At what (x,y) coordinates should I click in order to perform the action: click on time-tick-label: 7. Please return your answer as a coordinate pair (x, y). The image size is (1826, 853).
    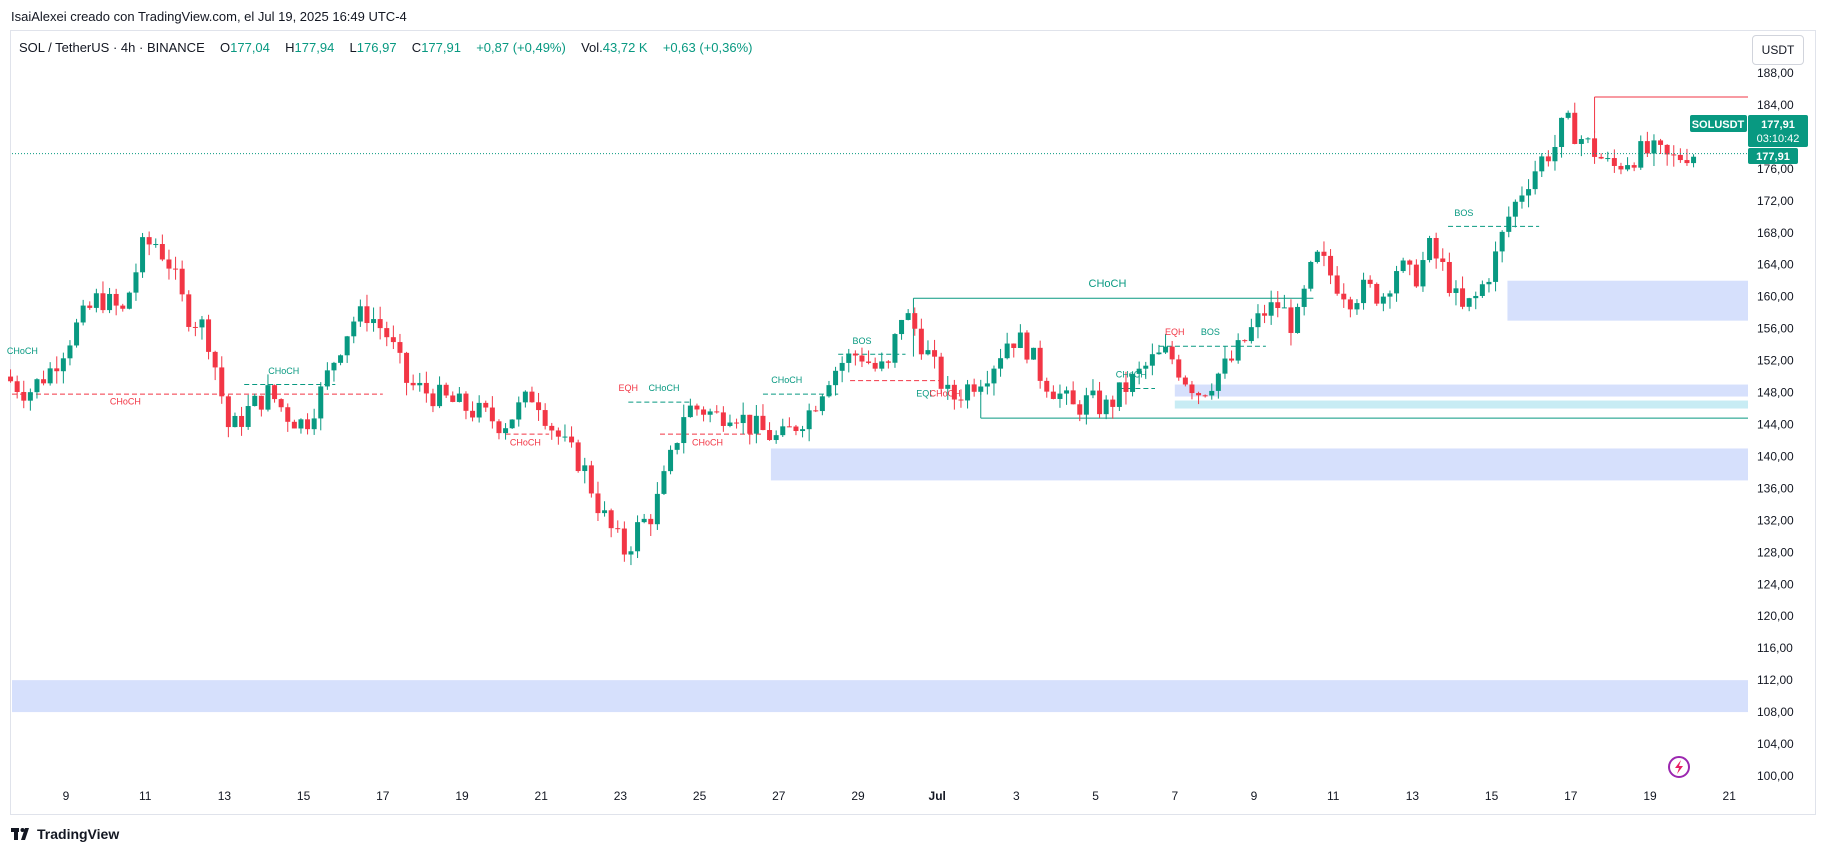
    Looking at the image, I should click on (1174, 796).